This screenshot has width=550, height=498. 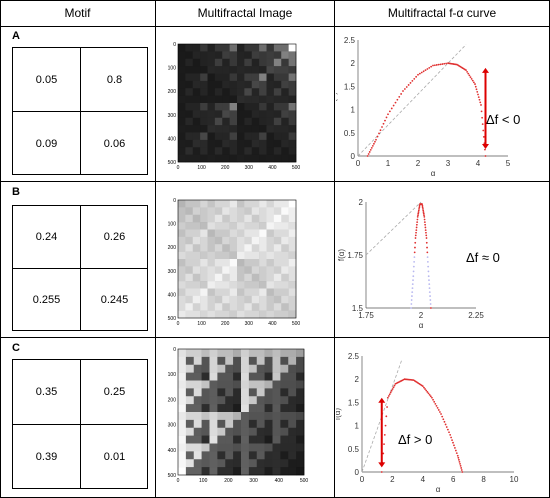 I want to click on motif-cell: 0.01, so click(x=114, y=457).